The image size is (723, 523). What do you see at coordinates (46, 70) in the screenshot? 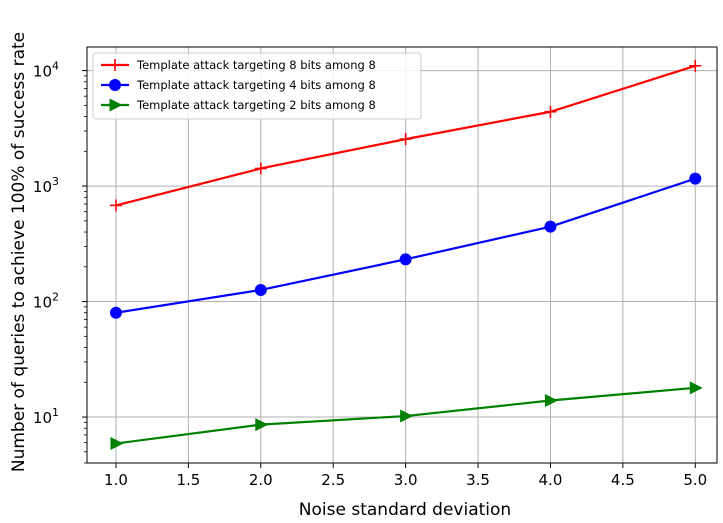
I see `y-tick-label: 10⁴` at bounding box center [46, 70].